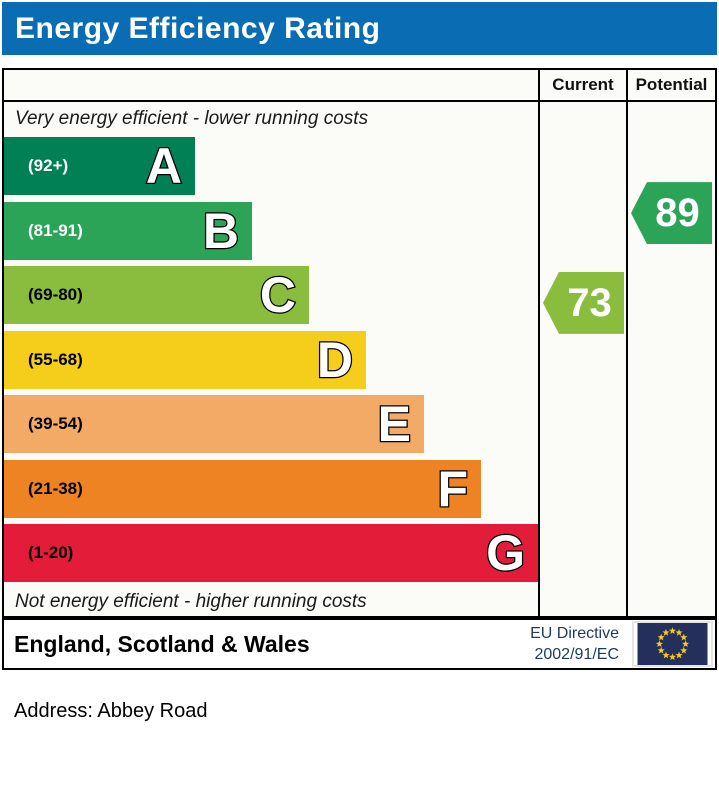  Describe the element at coordinates (359, 86) in the screenshot. I see `chart-header-row: Current Potential` at that location.